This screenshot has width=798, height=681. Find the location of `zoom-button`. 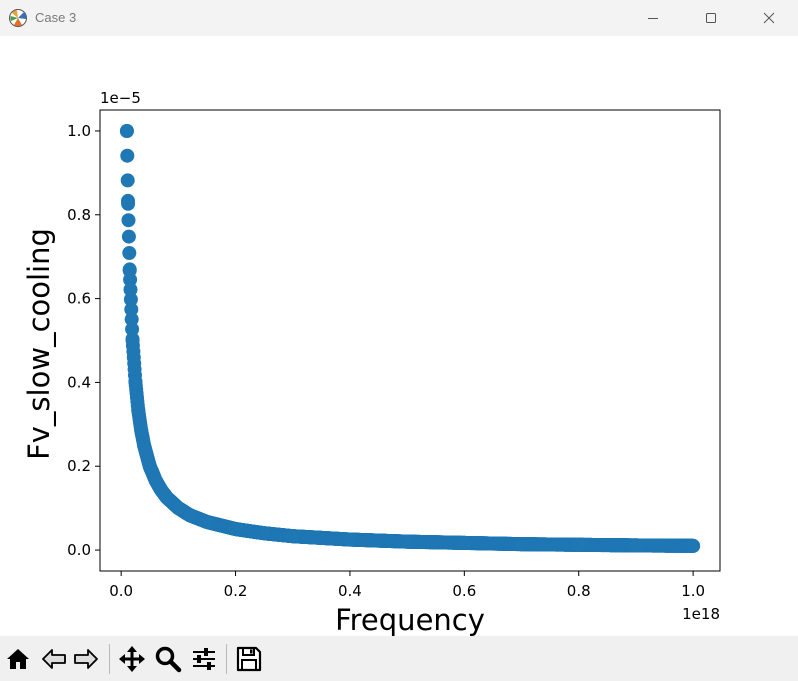

zoom-button is located at coordinates (168, 659).